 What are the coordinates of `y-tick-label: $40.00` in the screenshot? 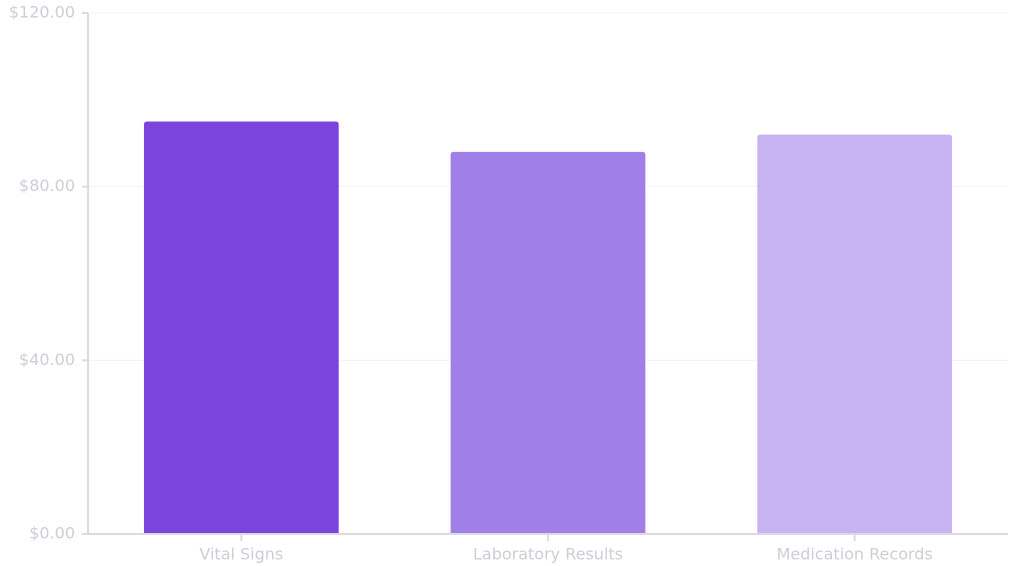 It's located at (47, 359).